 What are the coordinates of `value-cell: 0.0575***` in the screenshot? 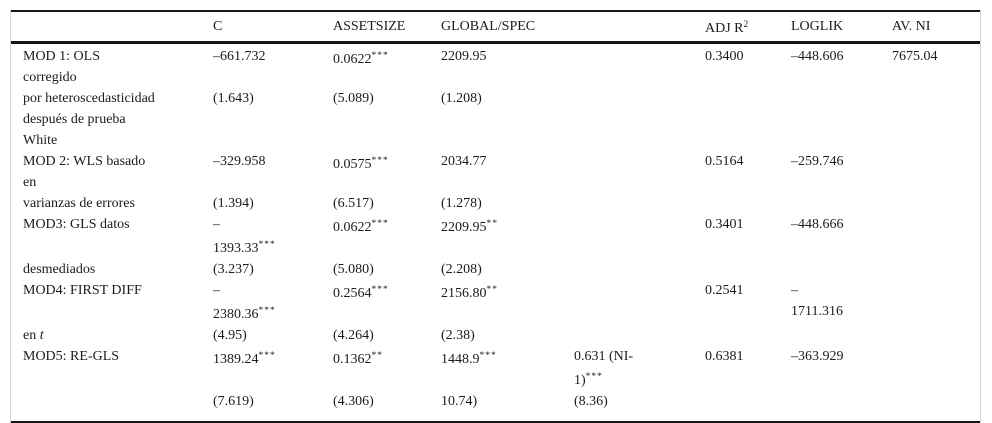 It's located at (375, 172).